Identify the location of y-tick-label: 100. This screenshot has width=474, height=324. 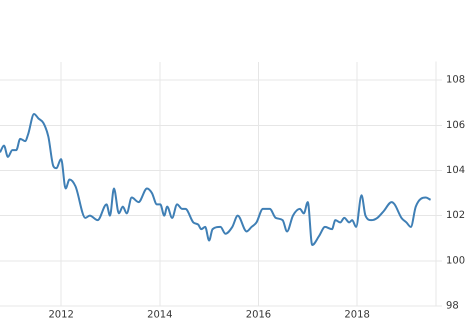
(456, 260).